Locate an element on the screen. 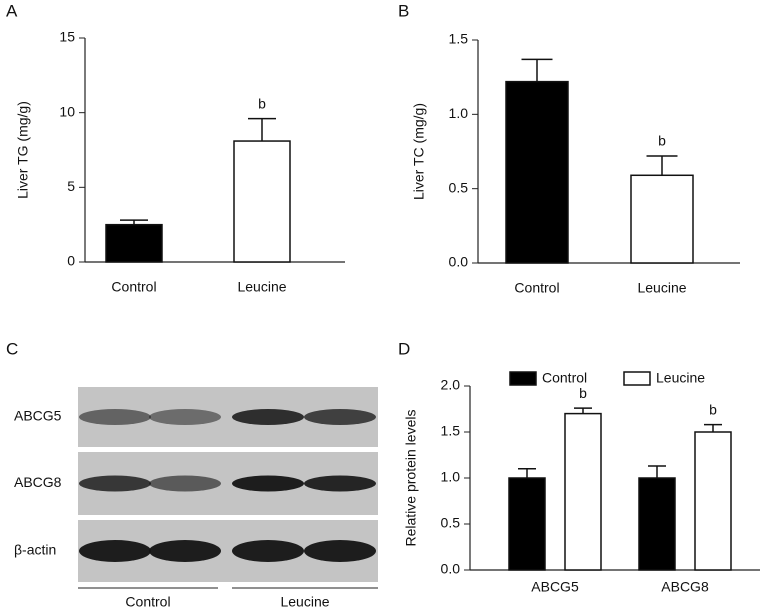 The width and height of the screenshot is (769, 610). blot-row-label: ABCG5 is located at coordinates (38, 416).